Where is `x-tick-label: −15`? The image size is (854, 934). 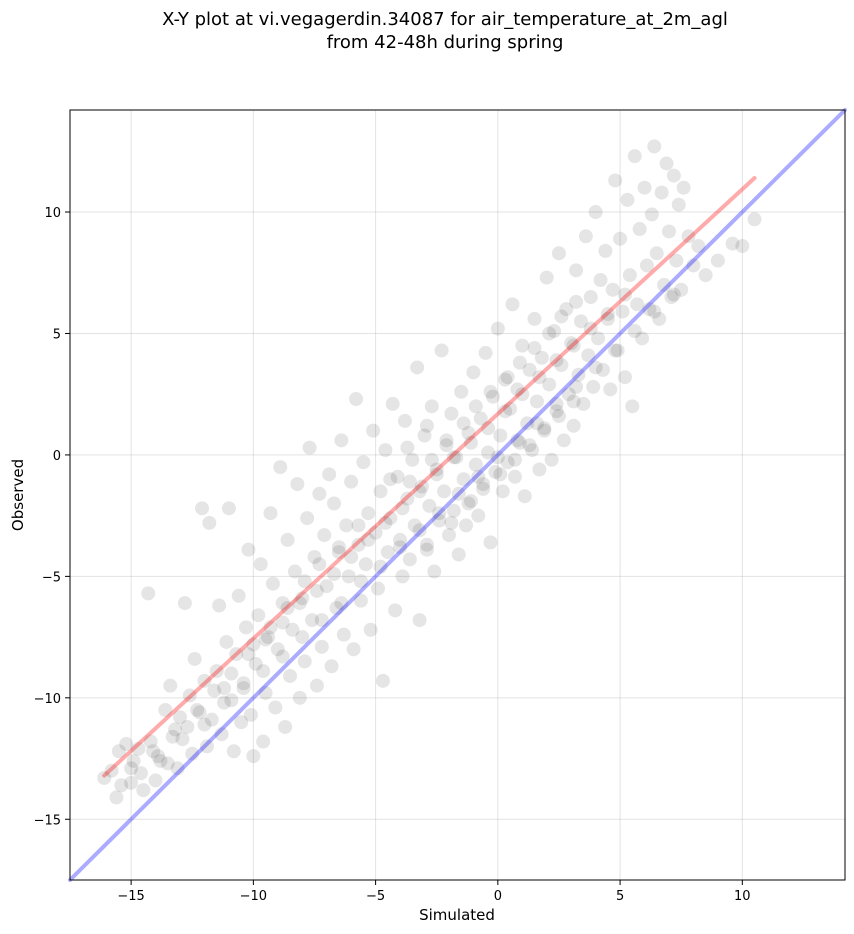 x-tick-label: −15 is located at coordinates (130, 896).